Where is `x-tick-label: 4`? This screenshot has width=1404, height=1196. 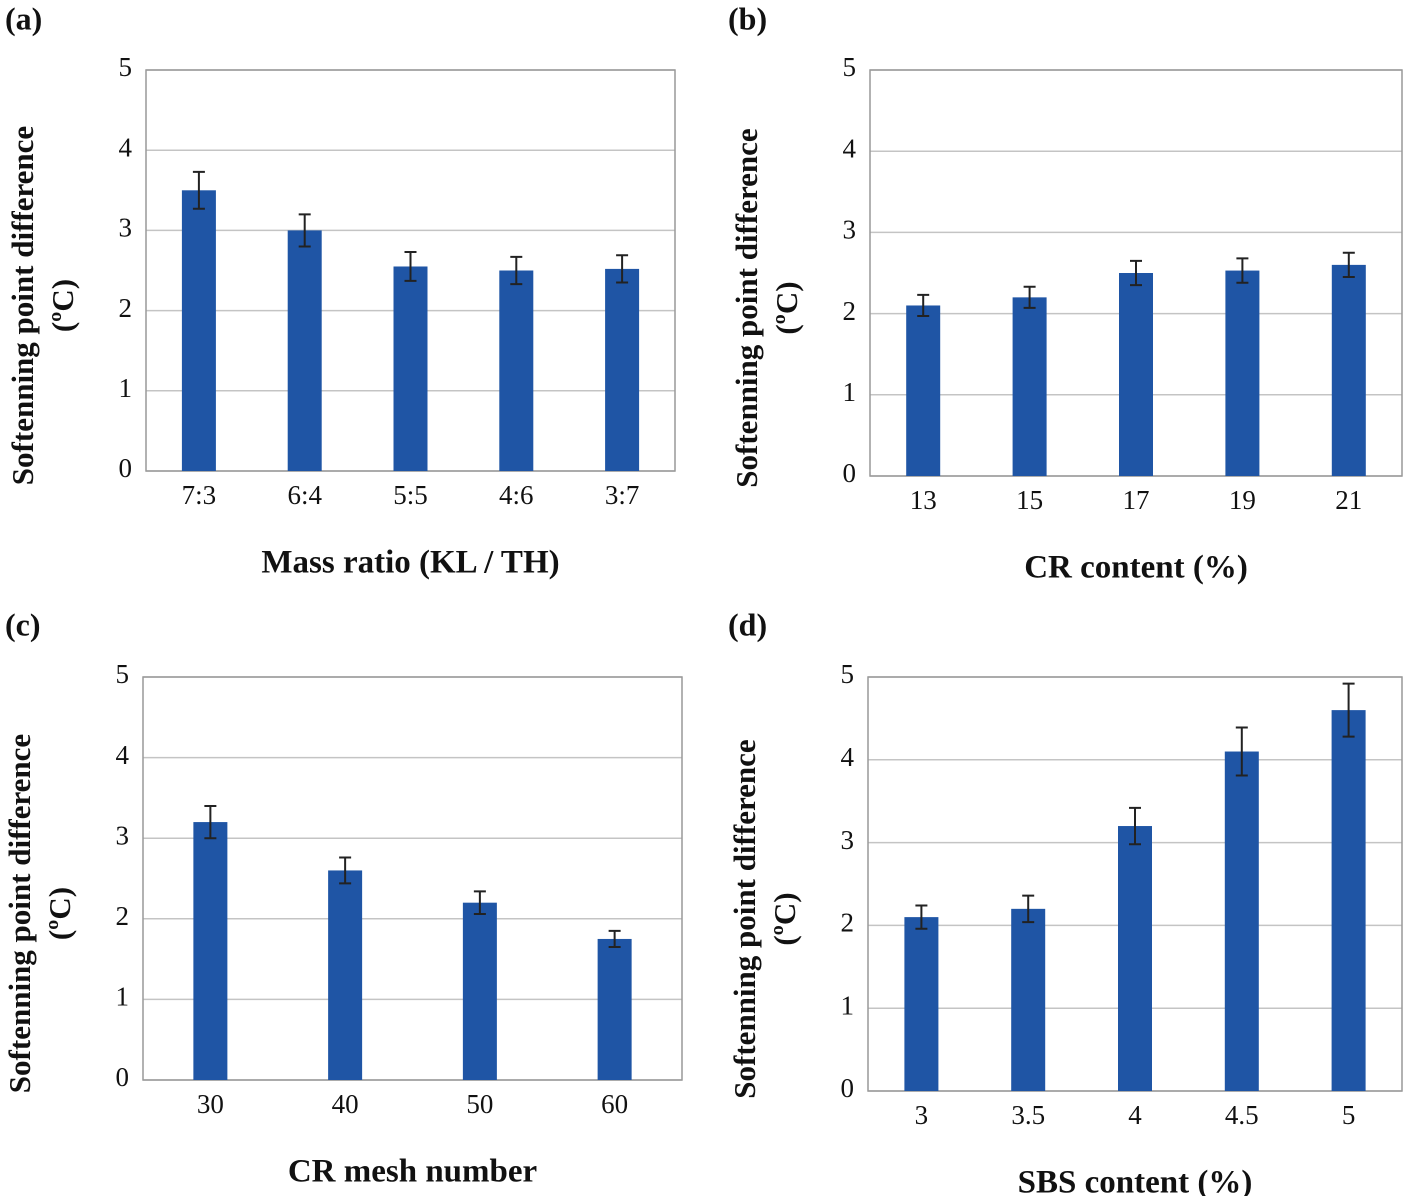
x-tick-label: 4 is located at coordinates (1135, 1115).